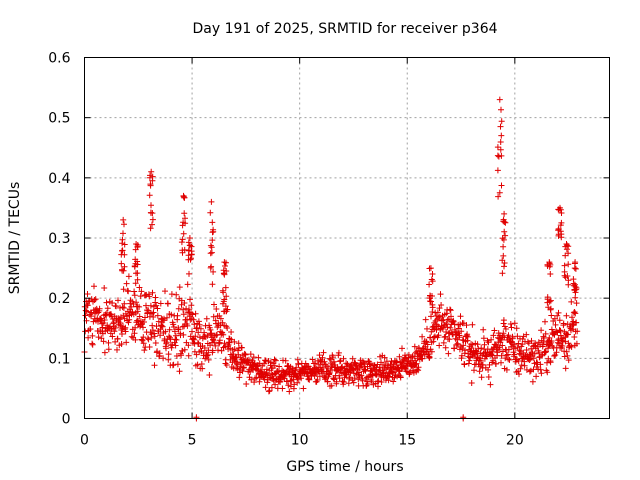  I want to click on x-tick-label: 15, so click(407, 441).